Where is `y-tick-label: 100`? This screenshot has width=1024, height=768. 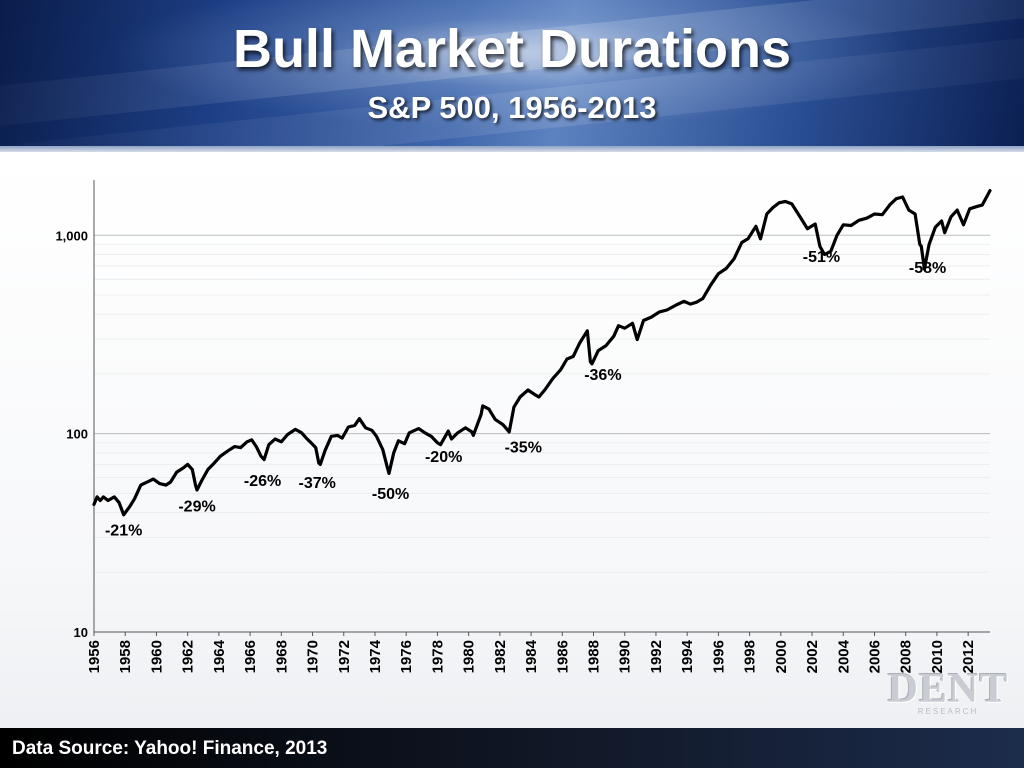
y-tick-label: 100 is located at coordinates (77, 434).